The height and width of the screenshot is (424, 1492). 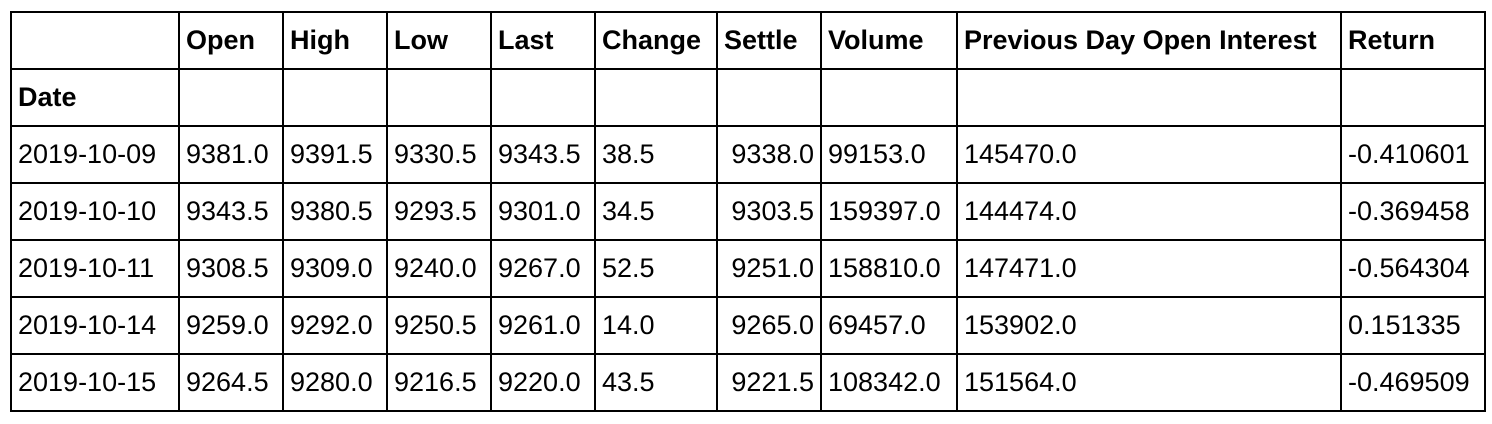 What do you see at coordinates (769, 268) in the screenshot?
I see `settle-cell: 9251.0` at bounding box center [769, 268].